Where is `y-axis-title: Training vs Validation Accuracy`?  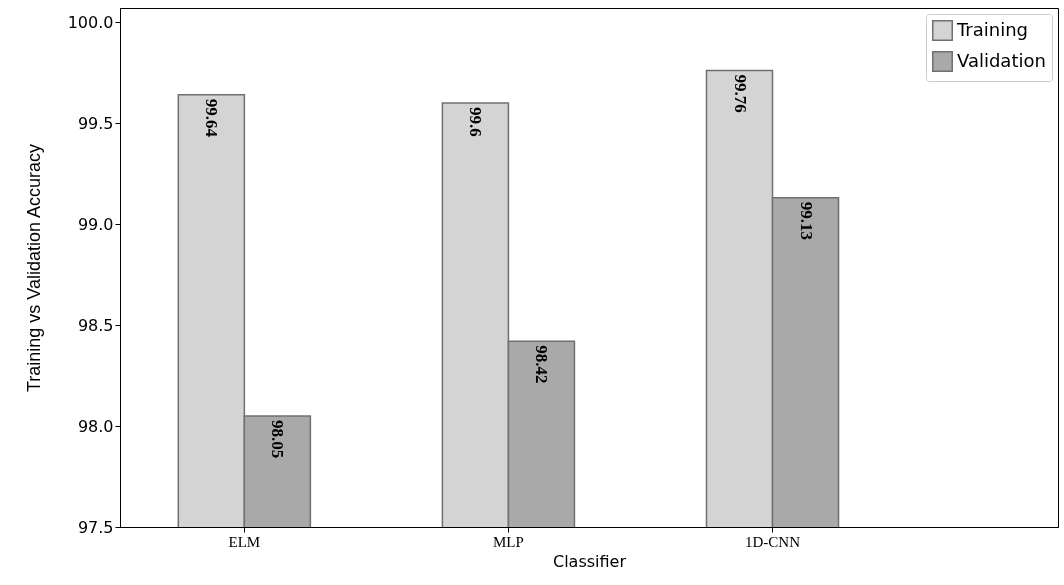
y-axis-title: Training vs Validation Accuracy is located at coordinates (33, 268).